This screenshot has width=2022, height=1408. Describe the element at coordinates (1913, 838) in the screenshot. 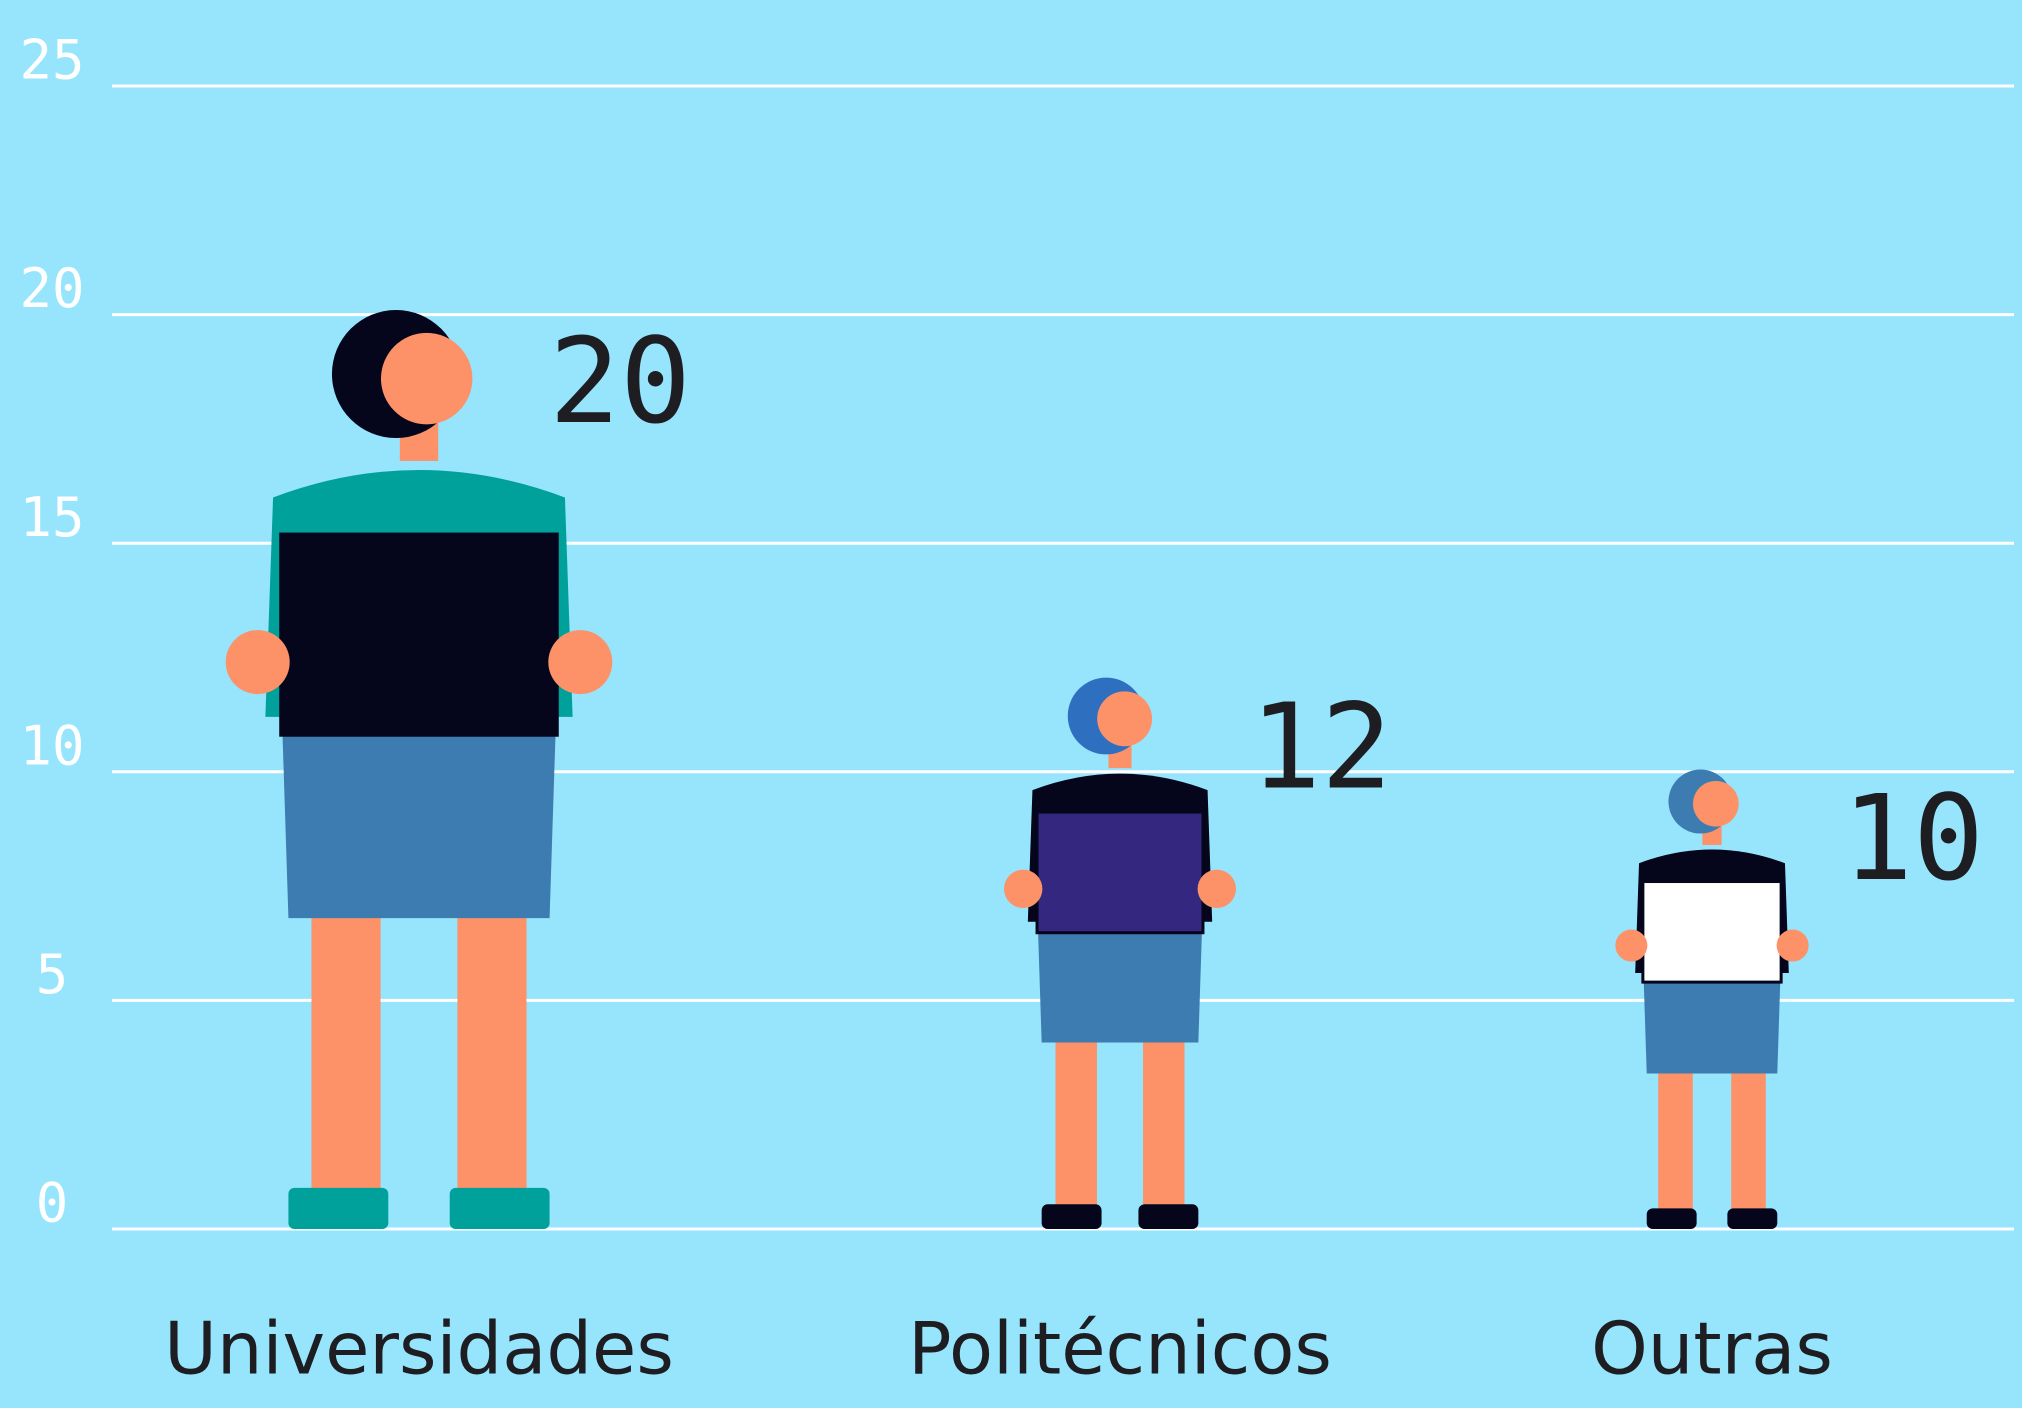

I see `value-label: 10` at that location.